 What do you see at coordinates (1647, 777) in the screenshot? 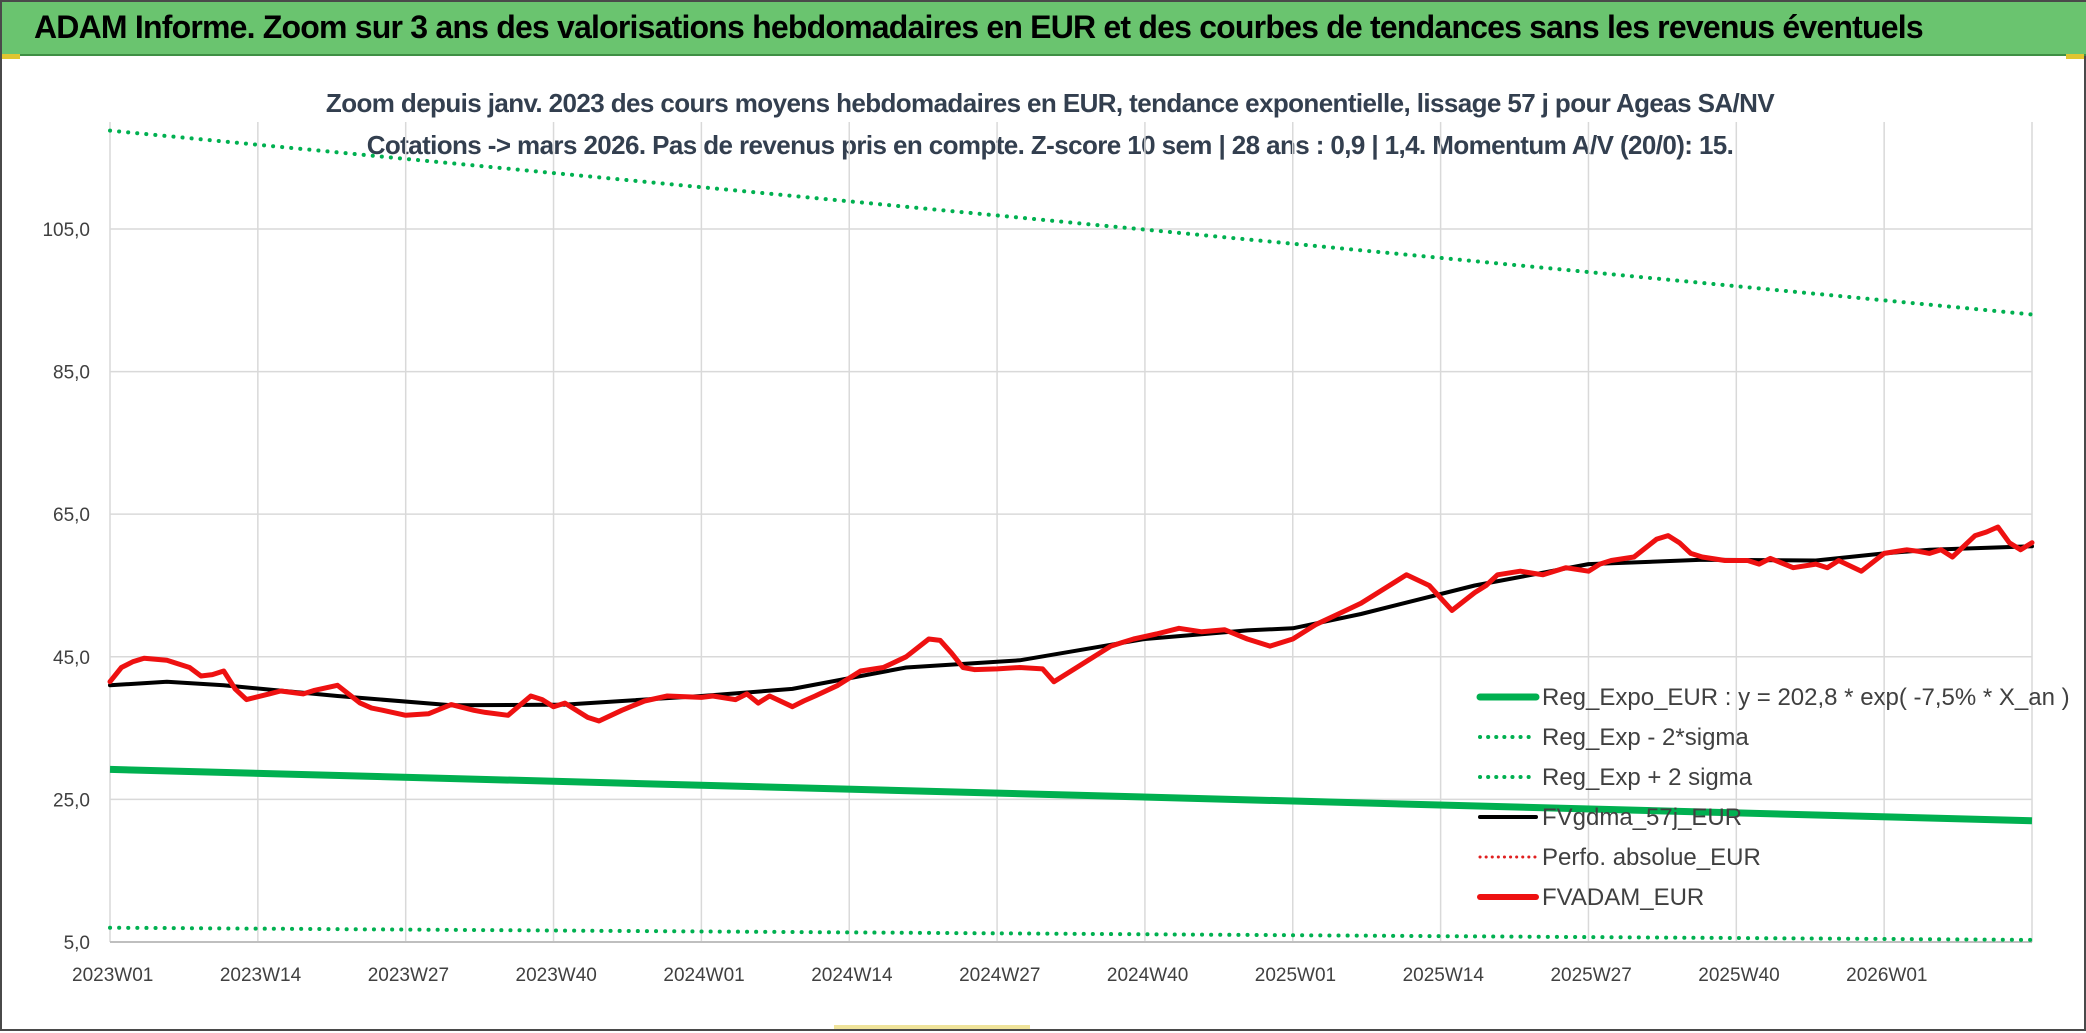
I see `legend-label: Reg_Exp + 2 sigma` at bounding box center [1647, 777].